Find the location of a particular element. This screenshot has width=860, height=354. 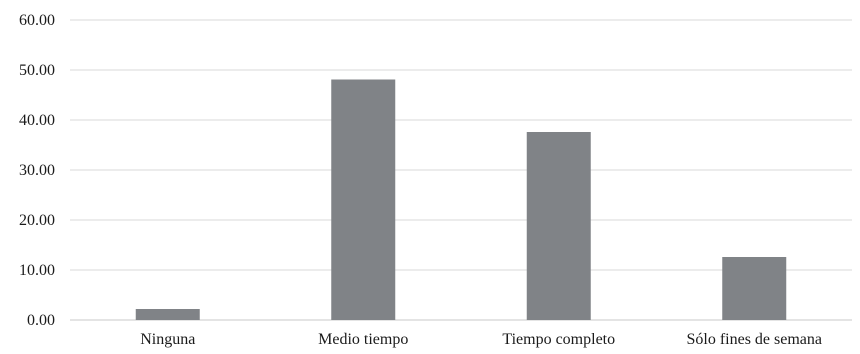

y-tick-label: 40.00 is located at coordinates (37, 120).